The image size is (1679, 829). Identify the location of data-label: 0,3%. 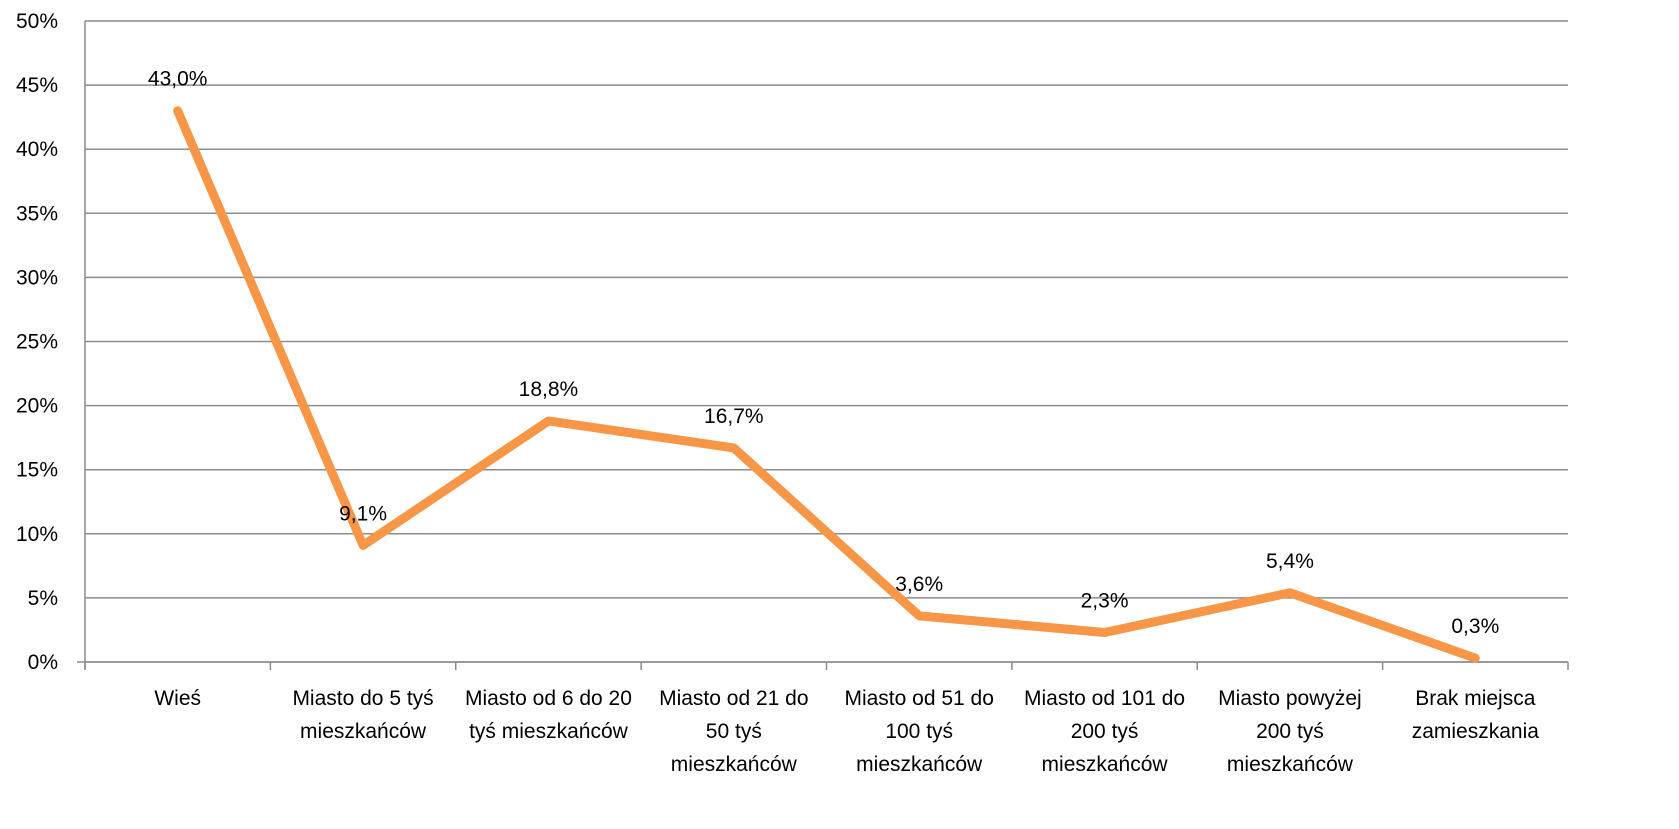
(1475, 626).